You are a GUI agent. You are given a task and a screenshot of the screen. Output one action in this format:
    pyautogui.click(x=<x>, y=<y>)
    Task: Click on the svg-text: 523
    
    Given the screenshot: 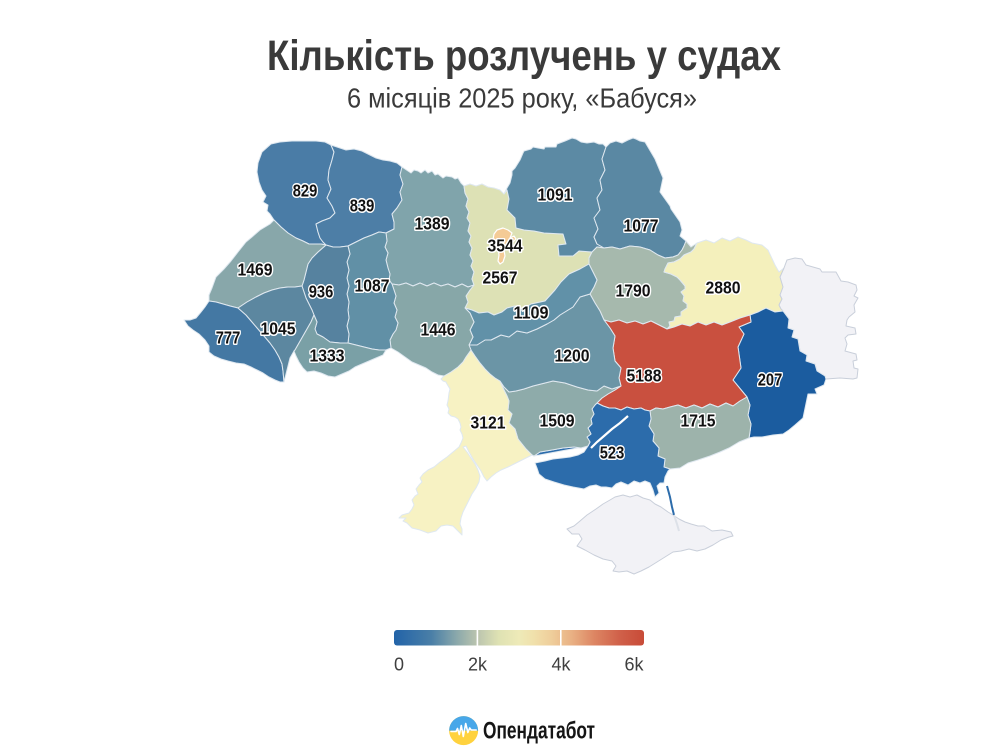 What is the action you would take?
    pyautogui.click(x=612, y=453)
    